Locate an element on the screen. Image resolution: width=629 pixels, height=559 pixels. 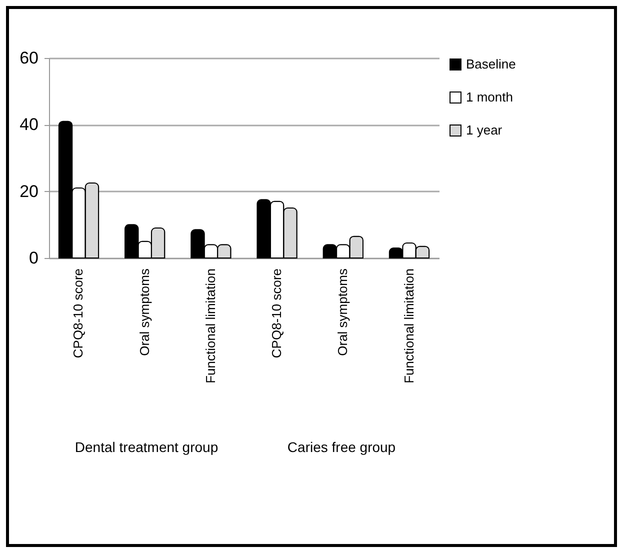
y-tick-label: 60 is located at coordinates (29, 58).